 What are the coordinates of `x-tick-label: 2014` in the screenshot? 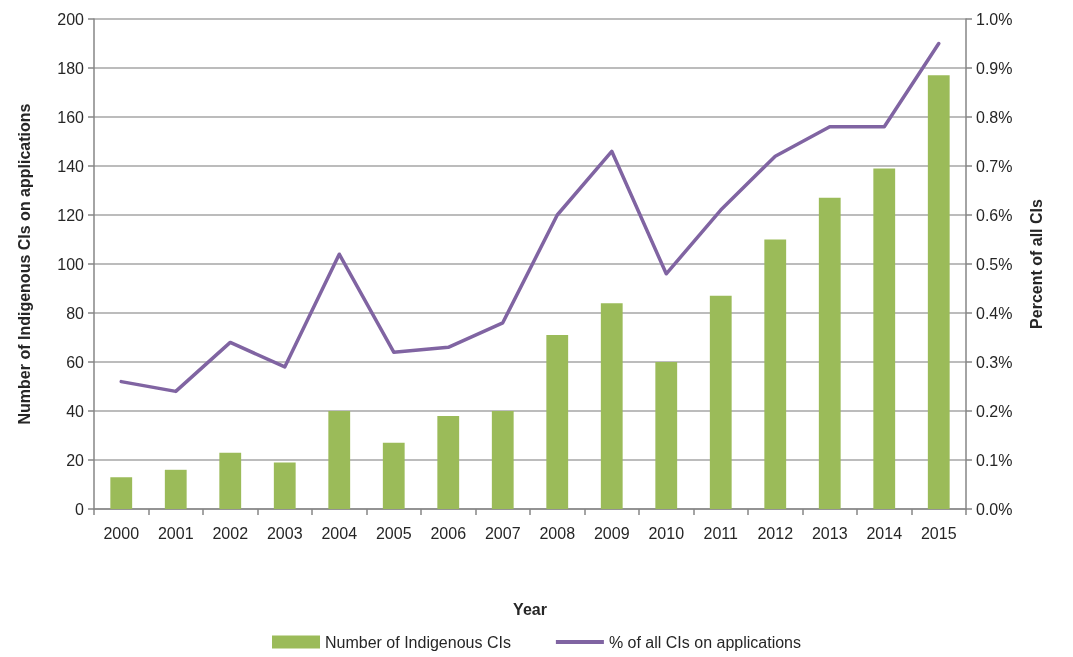 It's located at (884, 533).